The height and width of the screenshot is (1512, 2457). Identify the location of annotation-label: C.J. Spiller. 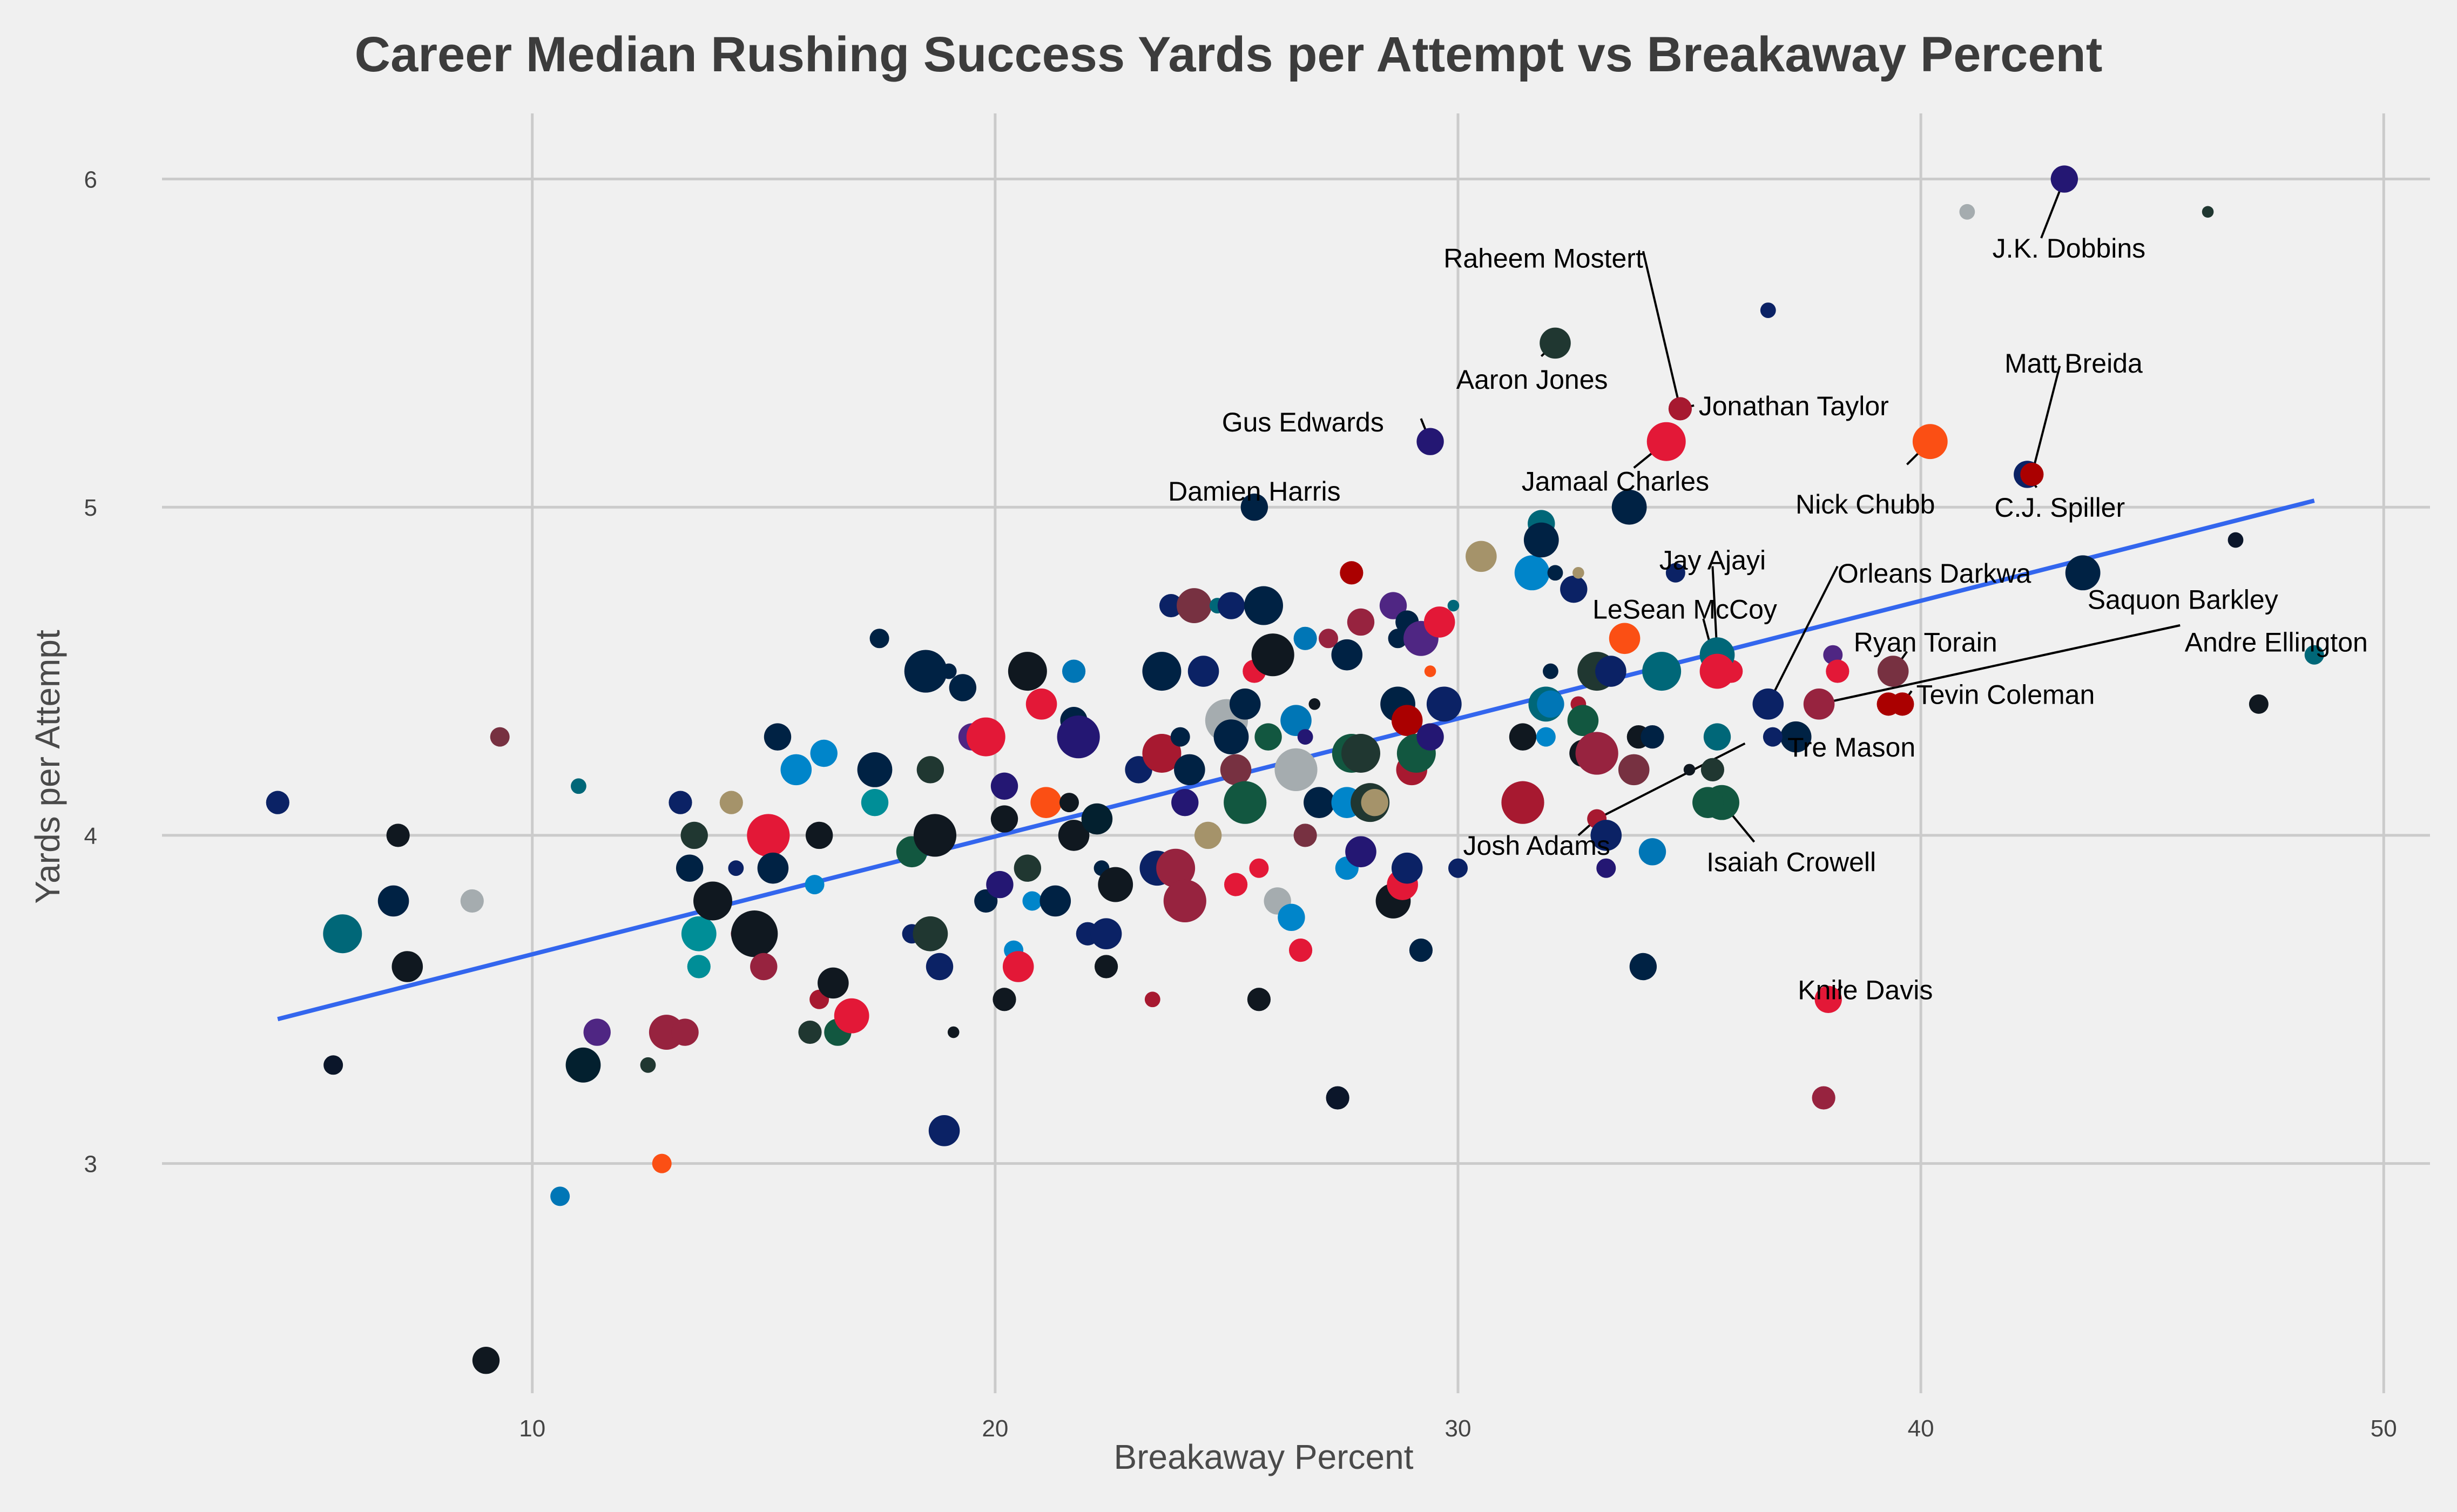
(2059, 507).